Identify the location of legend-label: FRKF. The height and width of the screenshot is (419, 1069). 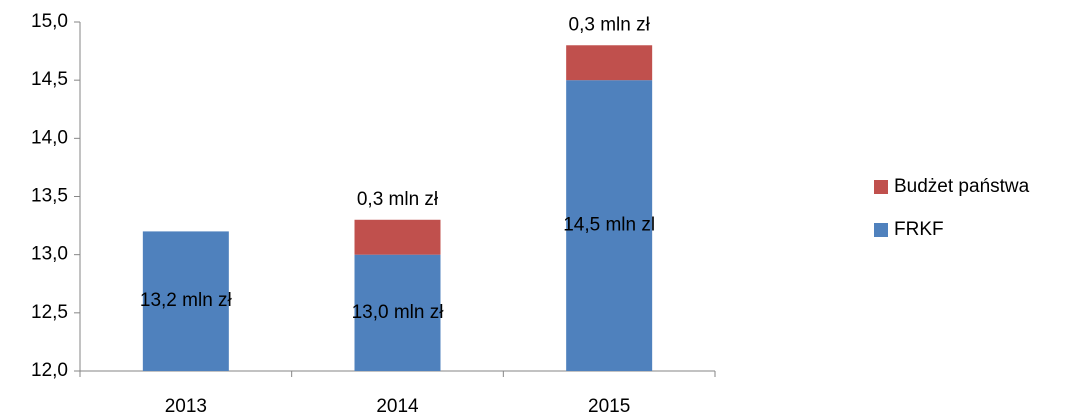
(919, 229).